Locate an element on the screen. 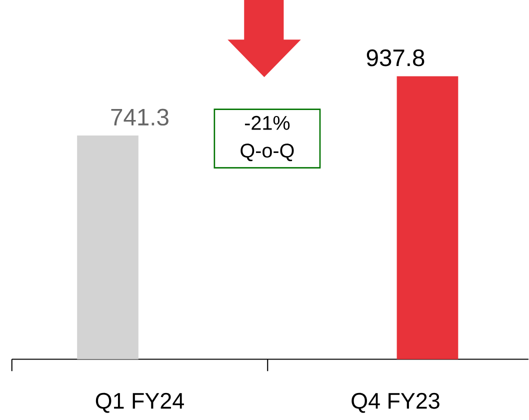  data-label: 937.8 is located at coordinates (395, 58).